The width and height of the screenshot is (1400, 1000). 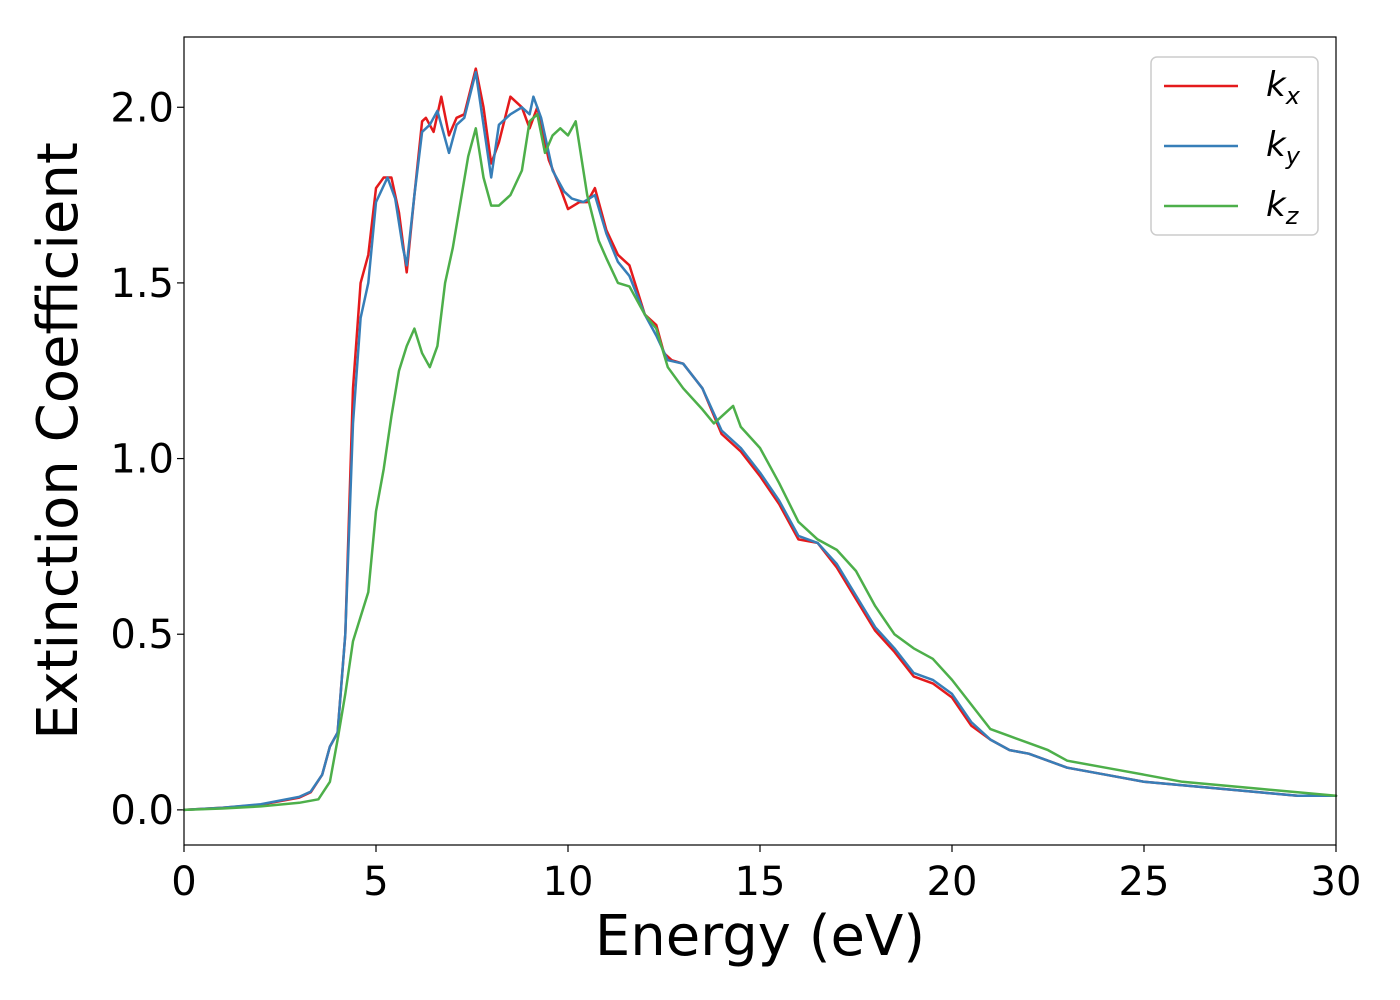 I want to click on legend-label-kx: kx, so click(x=1283, y=87).